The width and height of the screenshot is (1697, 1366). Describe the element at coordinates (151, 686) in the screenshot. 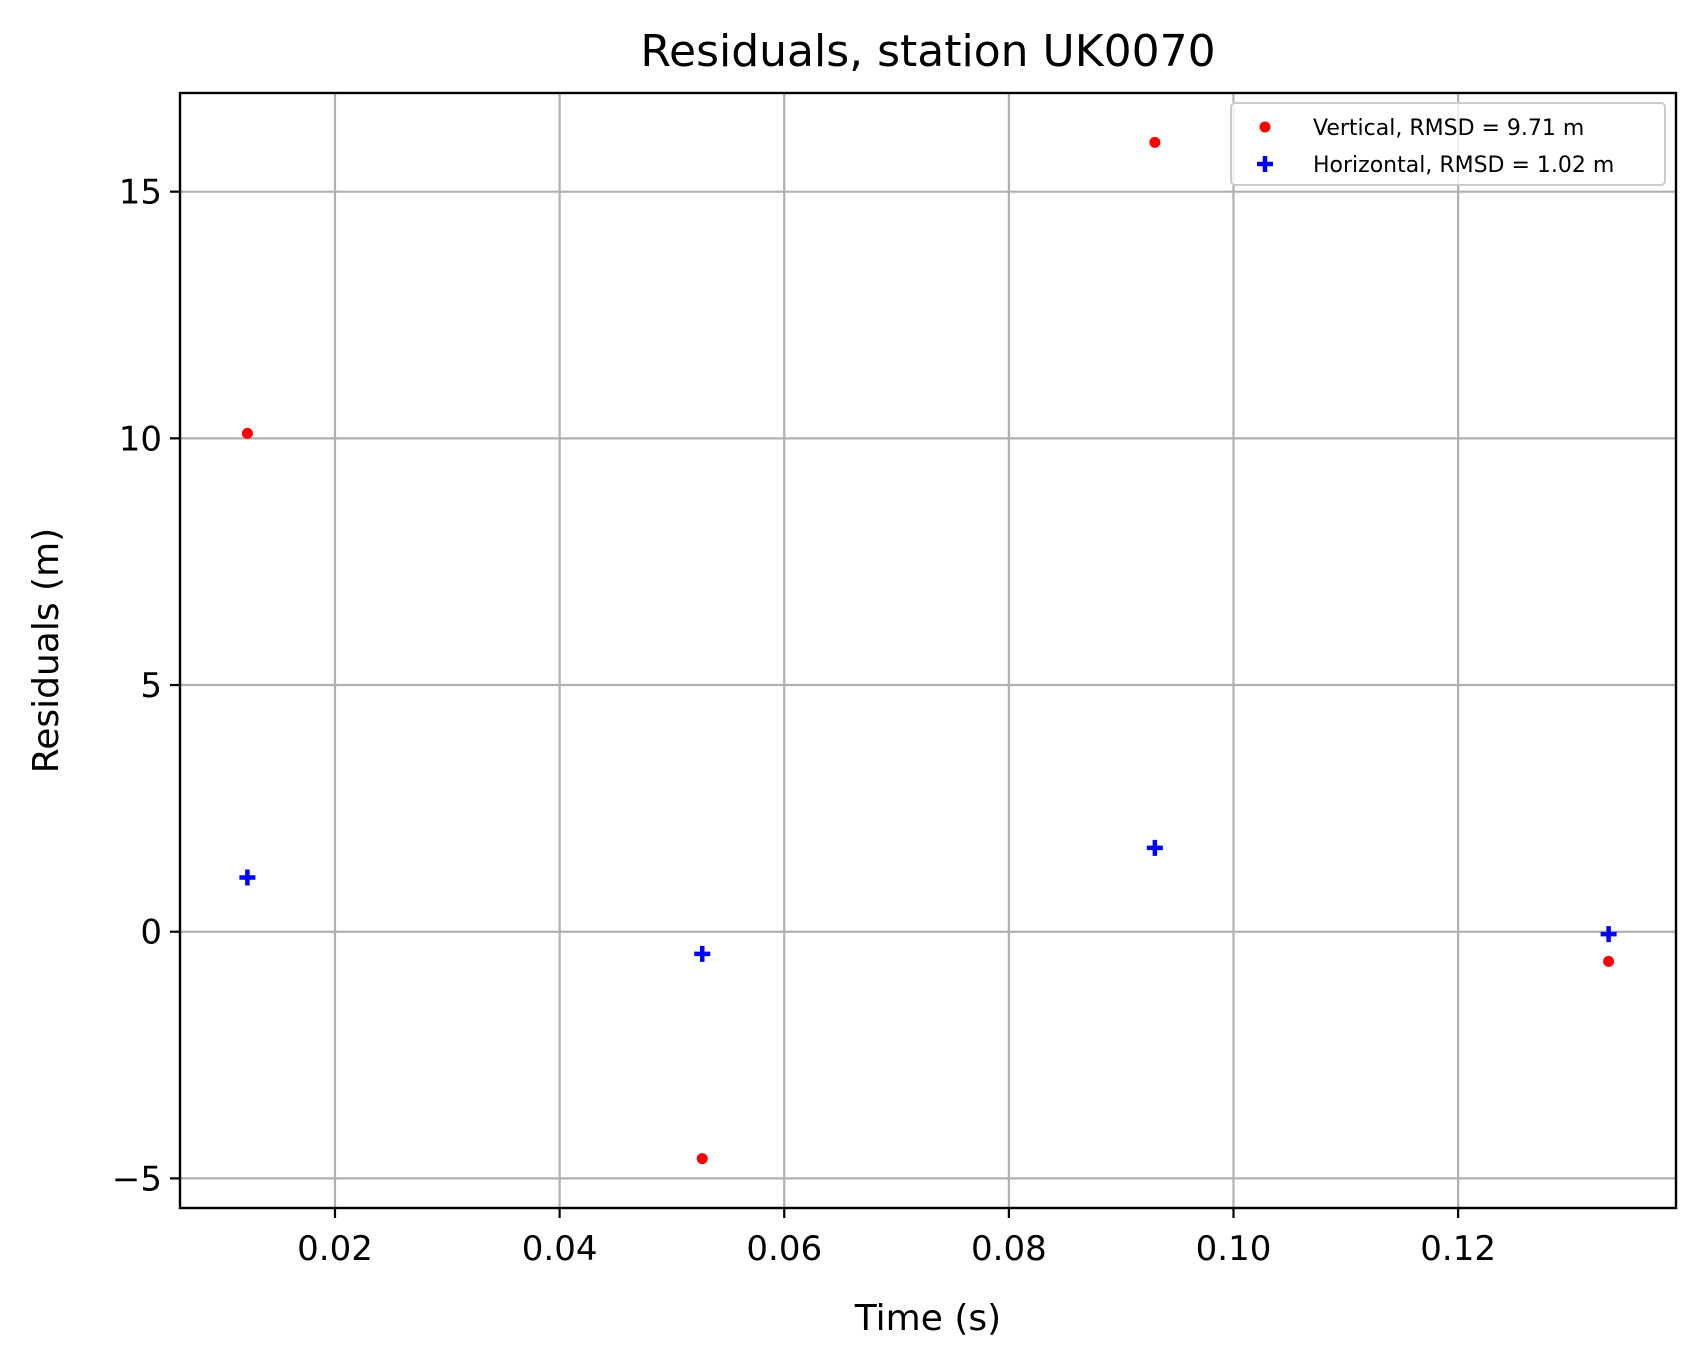

I see `y-tick-label: 5` at that location.